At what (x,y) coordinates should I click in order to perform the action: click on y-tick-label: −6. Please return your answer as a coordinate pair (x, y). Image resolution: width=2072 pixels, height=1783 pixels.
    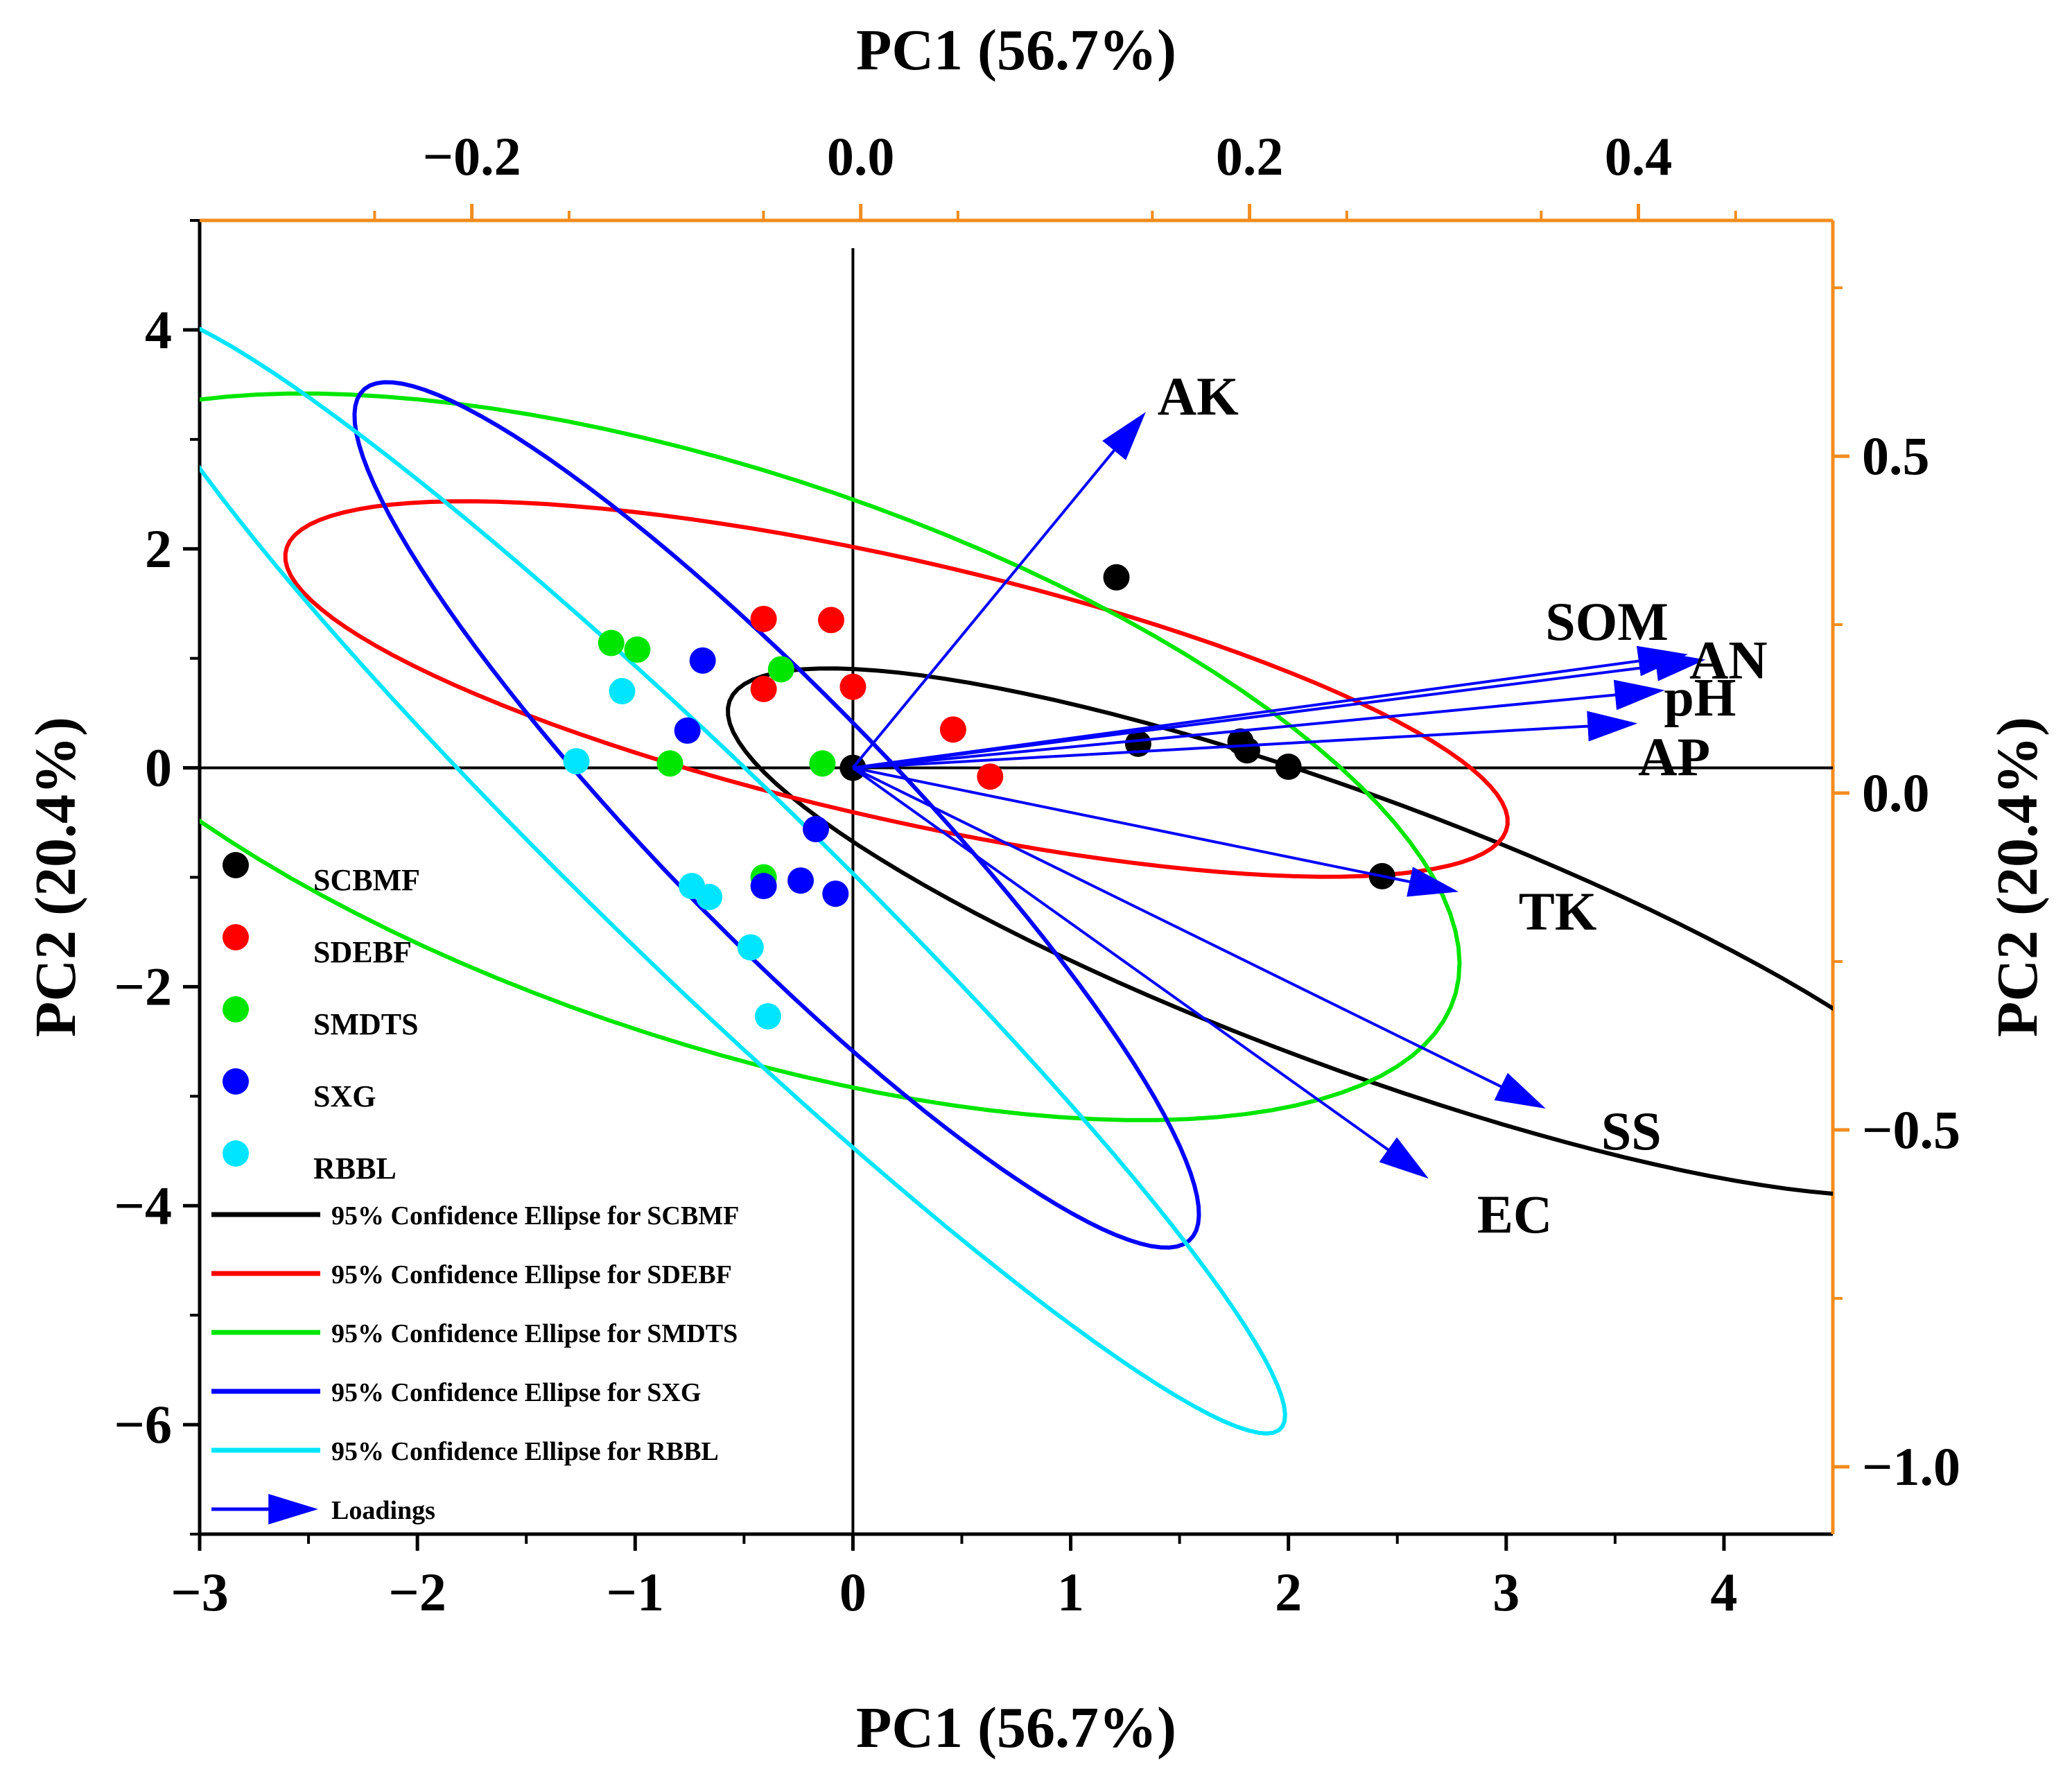
    Looking at the image, I should click on (143, 1424).